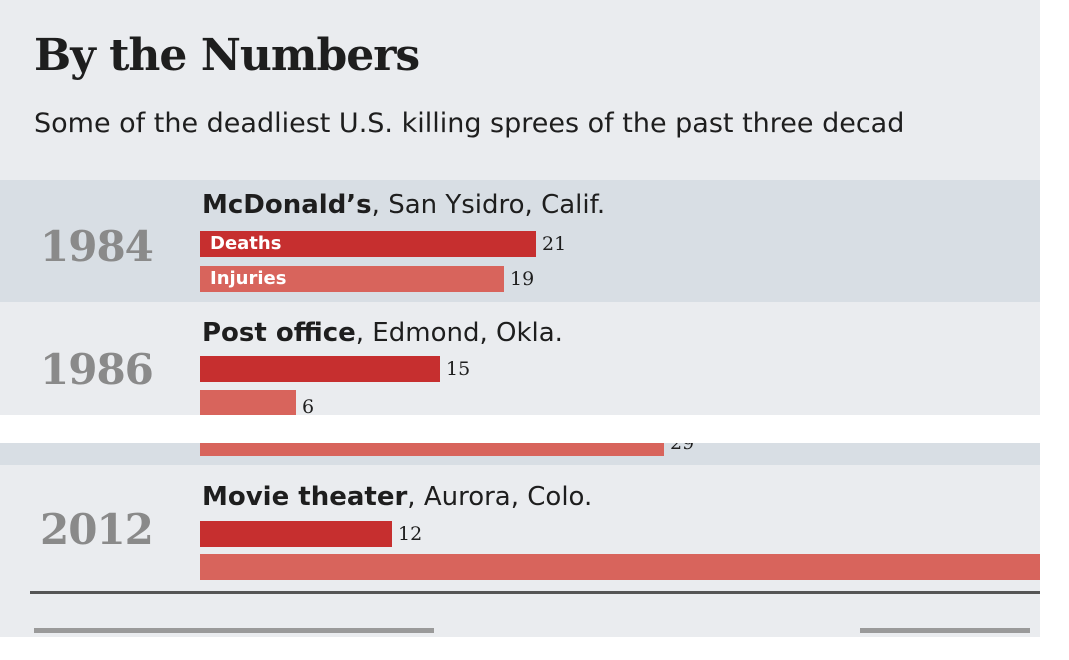 This screenshot has height=660, width=1069. I want to click on source-line-fragment, so click(234, 630).